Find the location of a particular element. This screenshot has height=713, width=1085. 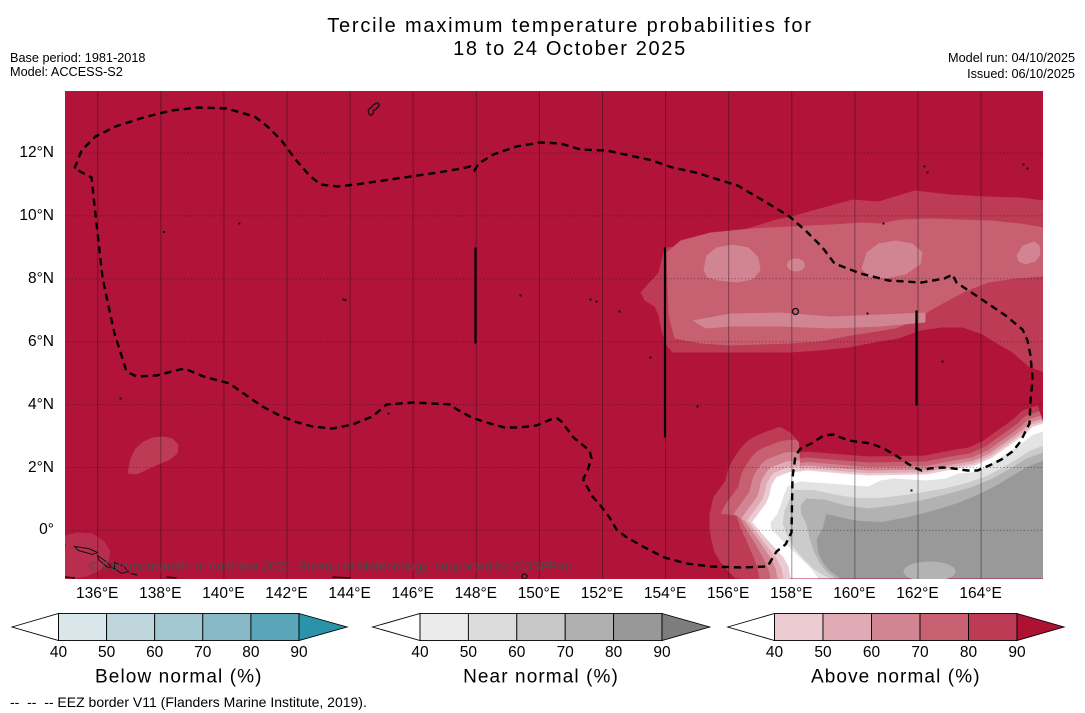

svg-text: Near normal (%) is located at coordinates (541, 677).